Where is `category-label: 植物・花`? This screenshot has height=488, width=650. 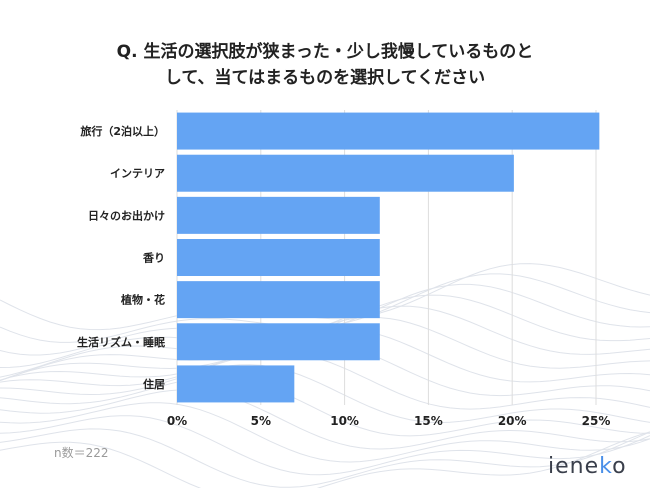
category-label: 植物・花 is located at coordinates (142, 300).